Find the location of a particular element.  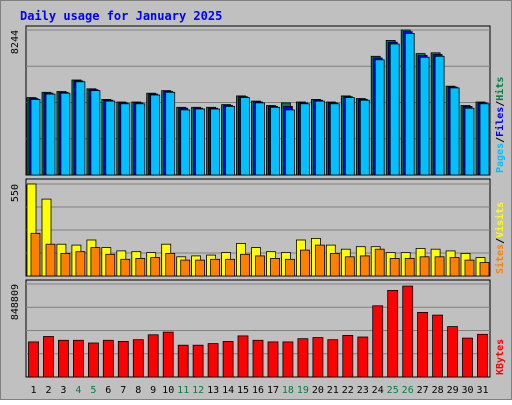

x-tick-label: 24 is located at coordinates (378, 390).